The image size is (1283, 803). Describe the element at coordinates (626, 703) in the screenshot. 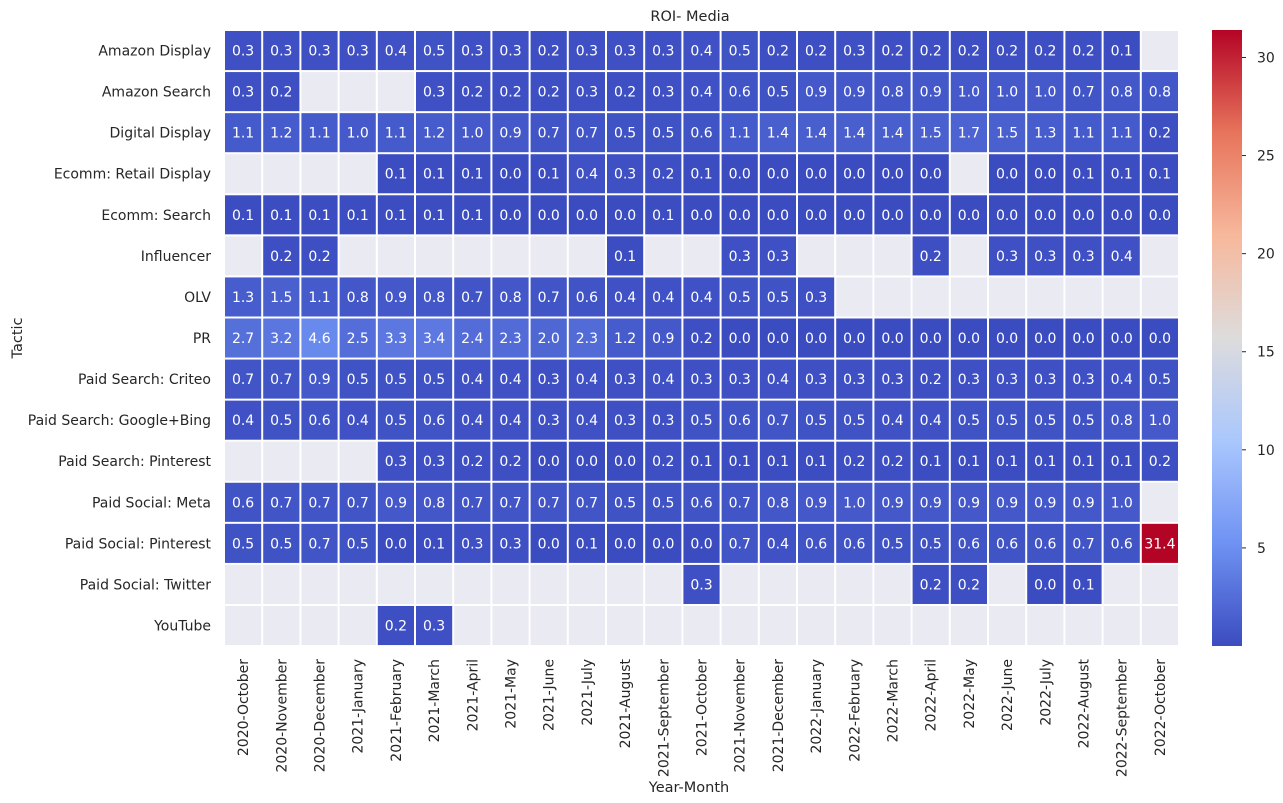

I see `x-tick-label: 2021-August` at that location.